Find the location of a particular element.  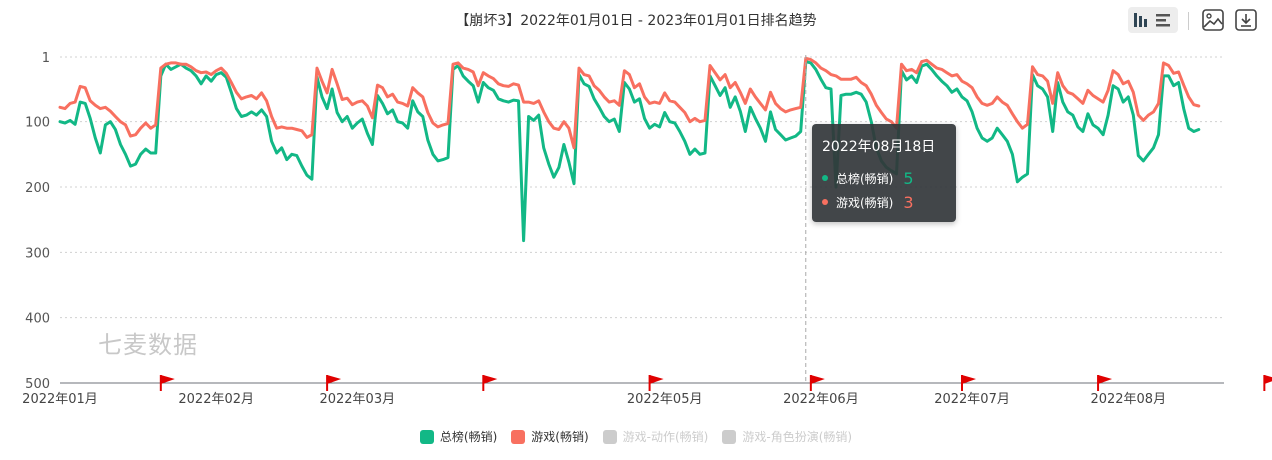

image-icon is located at coordinates (1213, 20).